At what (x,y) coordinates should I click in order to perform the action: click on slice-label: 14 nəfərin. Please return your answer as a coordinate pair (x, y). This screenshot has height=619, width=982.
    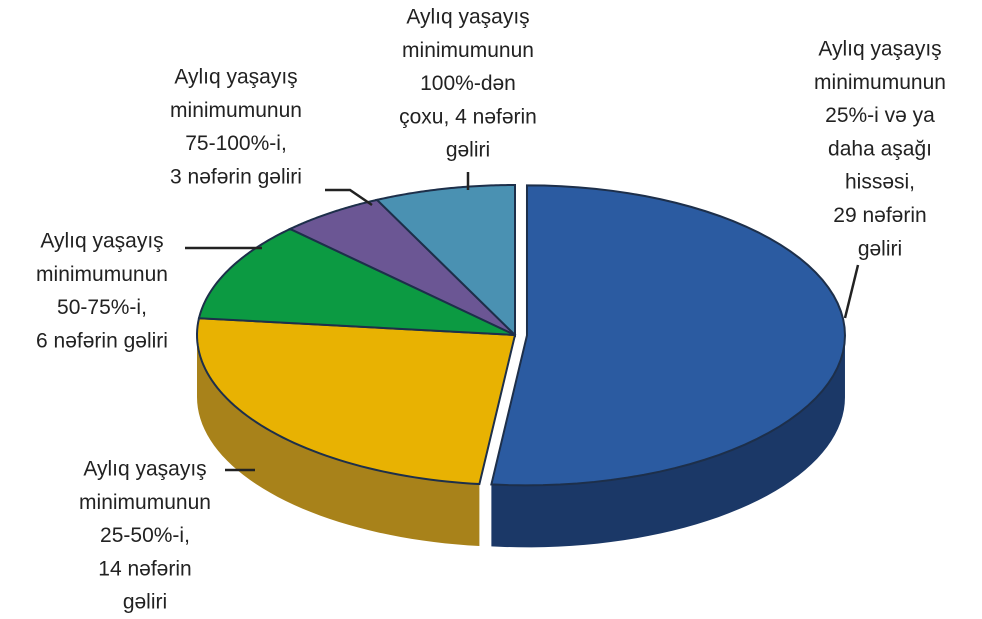
    Looking at the image, I should click on (144, 568).